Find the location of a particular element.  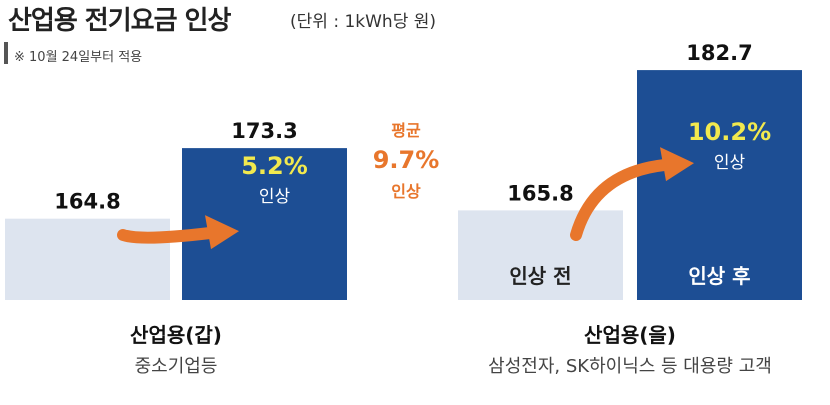

value-label-0-0: 164.8 is located at coordinates (87, 202).